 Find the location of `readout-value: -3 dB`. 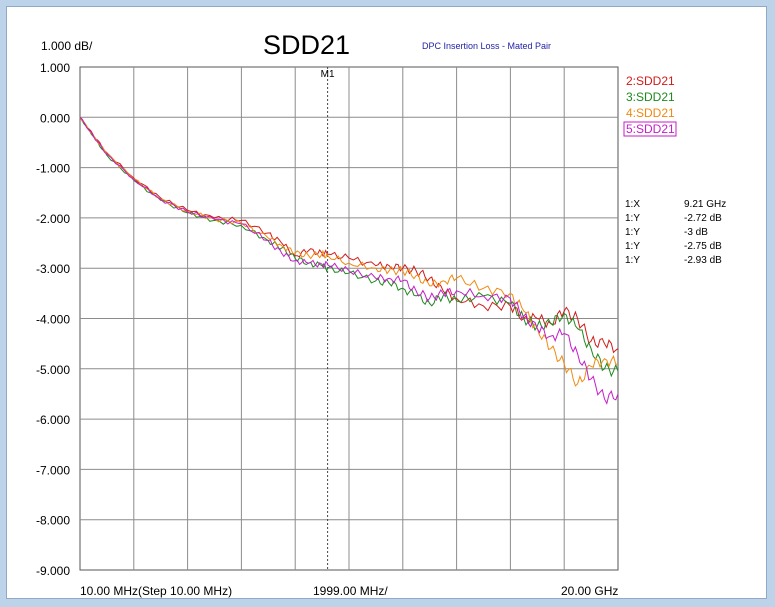

readout-value: -3 dB is located at coordinates (696, 232).